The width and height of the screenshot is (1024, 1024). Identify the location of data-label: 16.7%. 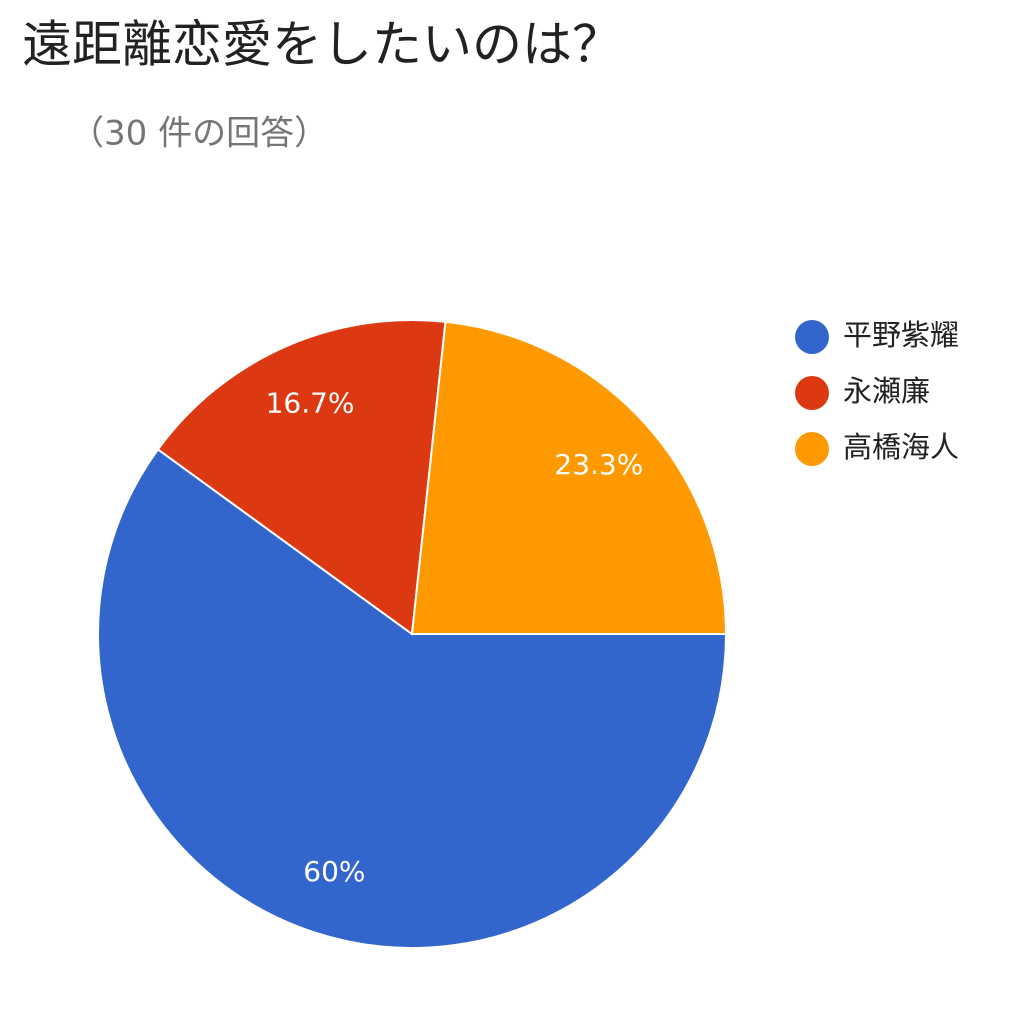
(310, 402).